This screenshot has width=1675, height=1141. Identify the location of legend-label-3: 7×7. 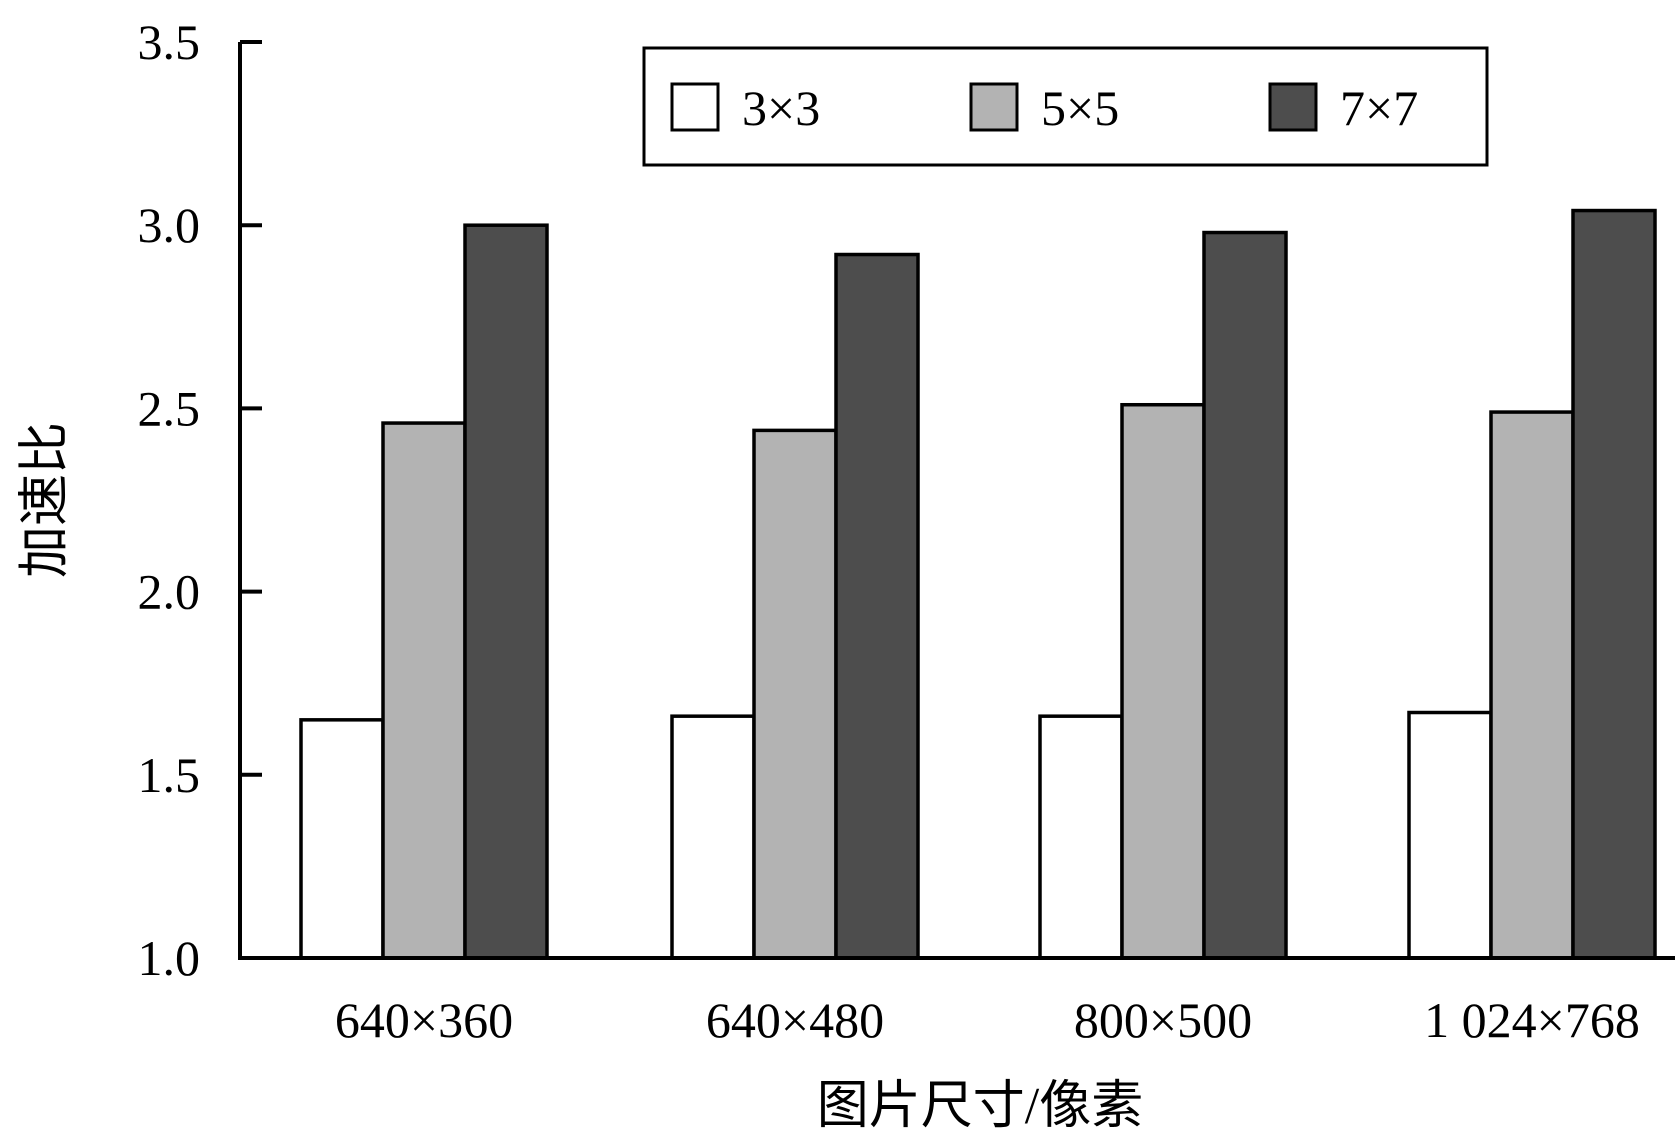
(1379, 108).